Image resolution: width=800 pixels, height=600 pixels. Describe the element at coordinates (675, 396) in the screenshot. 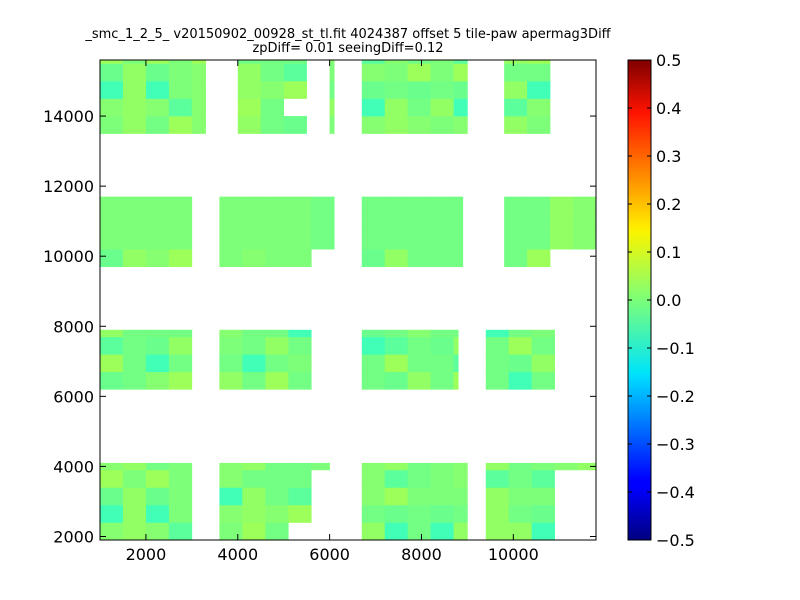

I see `colorbar-tick-label: −0.2` at that location.